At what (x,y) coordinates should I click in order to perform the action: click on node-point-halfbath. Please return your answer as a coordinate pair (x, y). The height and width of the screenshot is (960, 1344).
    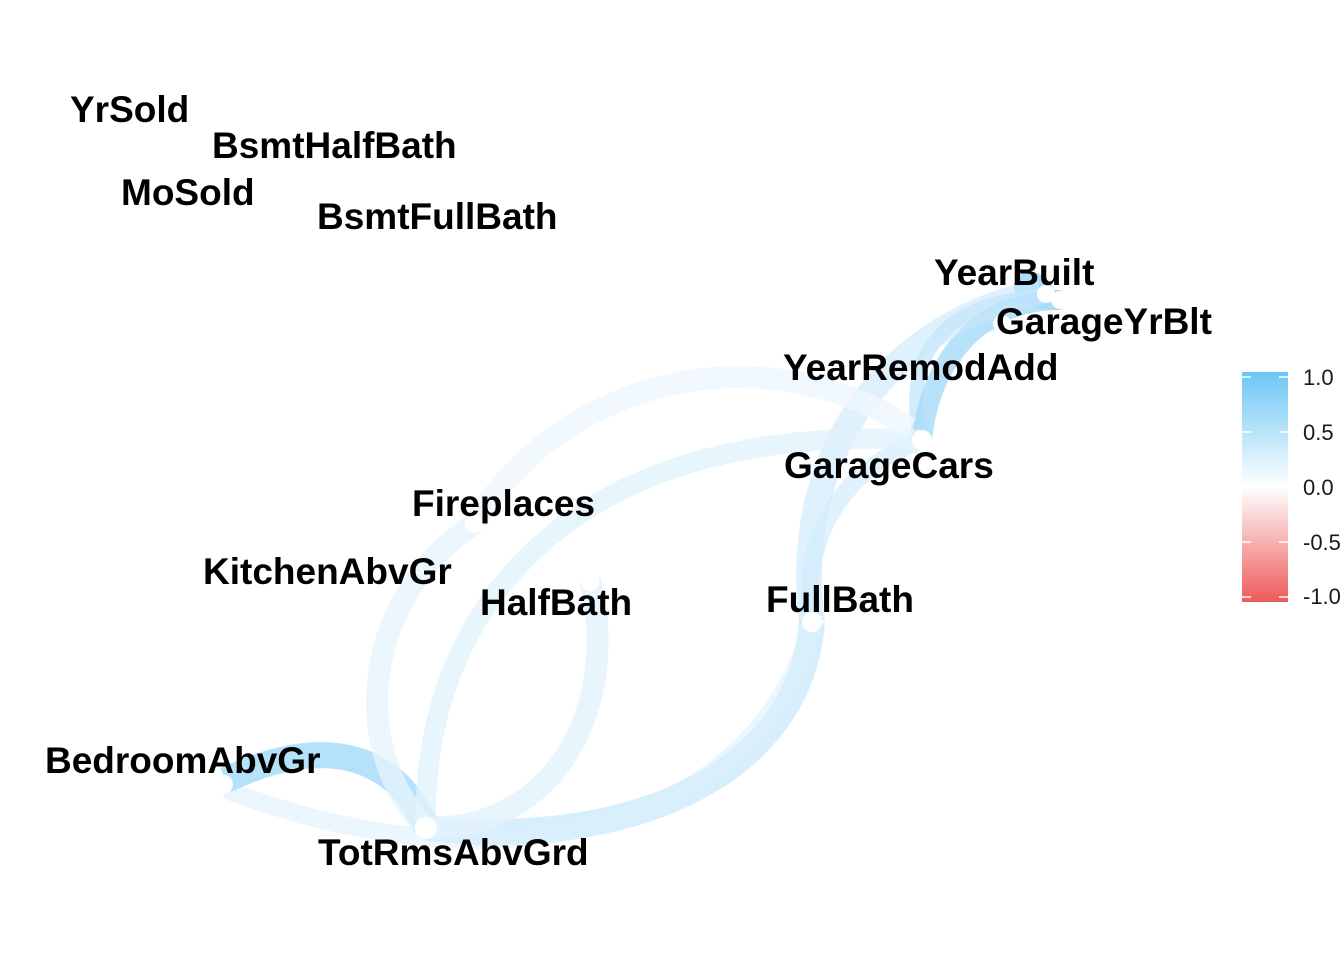
    Looking at the image, I should click on (590, 582).